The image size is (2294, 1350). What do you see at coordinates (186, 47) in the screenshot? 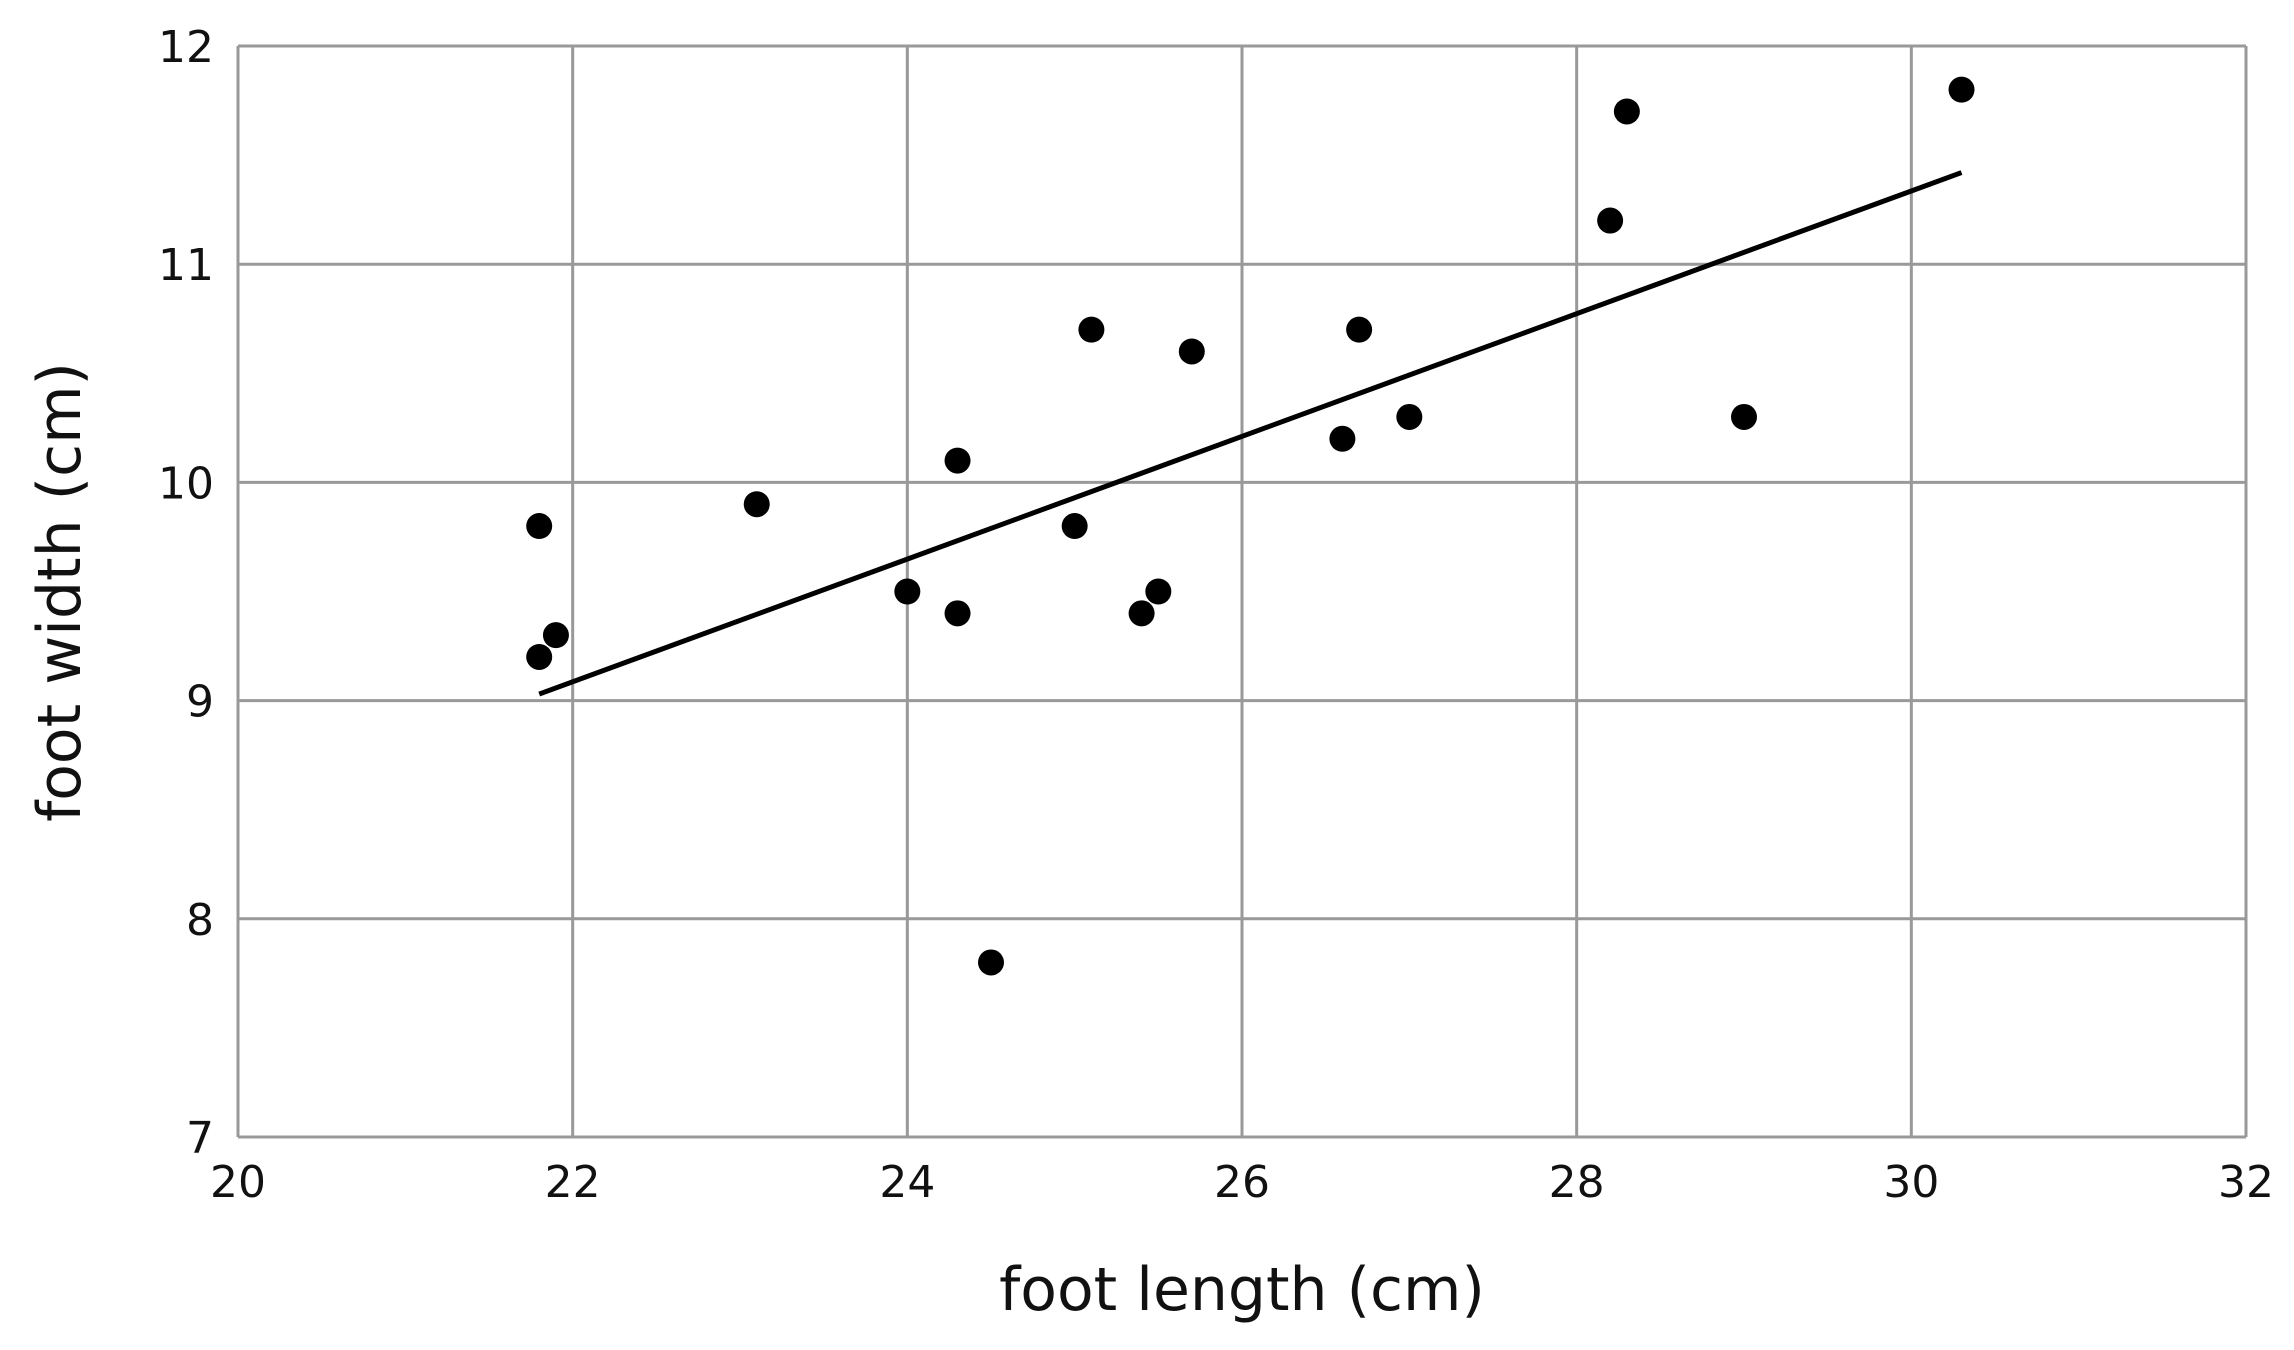
I see `y-tick-label: 12` at bounding box center [186, 47].